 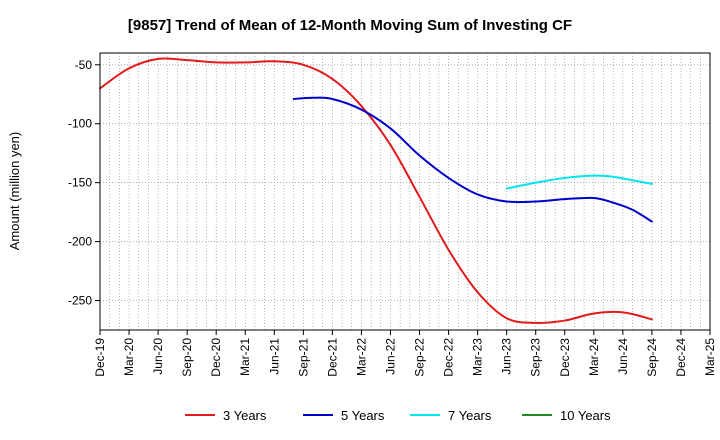 I want to click on x-tick-label: Mar-21, so click(x=245, y=357).